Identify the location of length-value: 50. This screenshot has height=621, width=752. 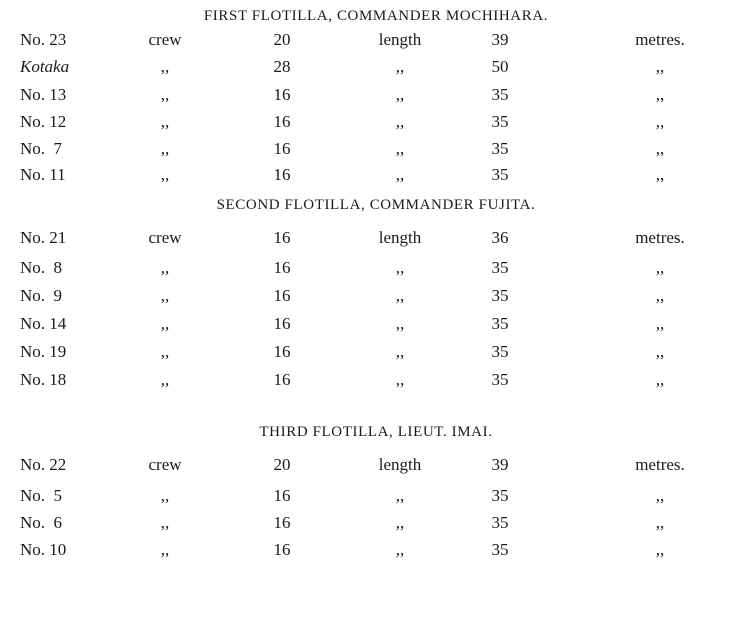
(500, 66).